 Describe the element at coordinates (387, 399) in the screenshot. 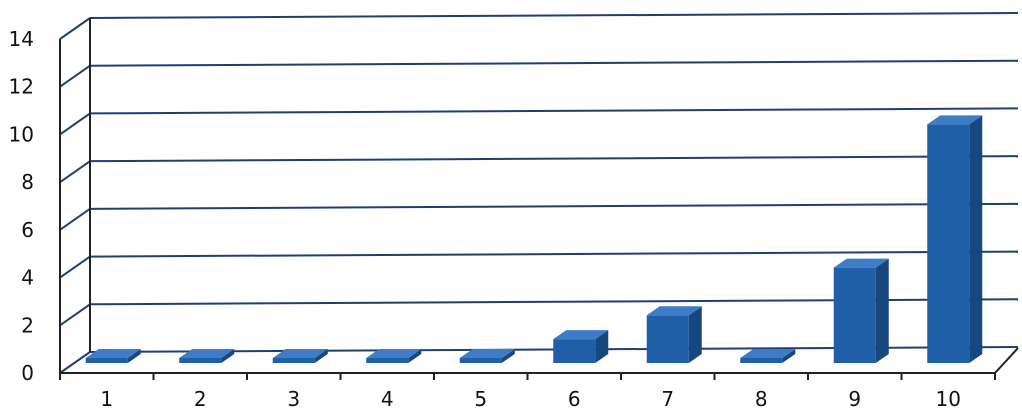

I see `x-tick-label-4: 4` at that location.